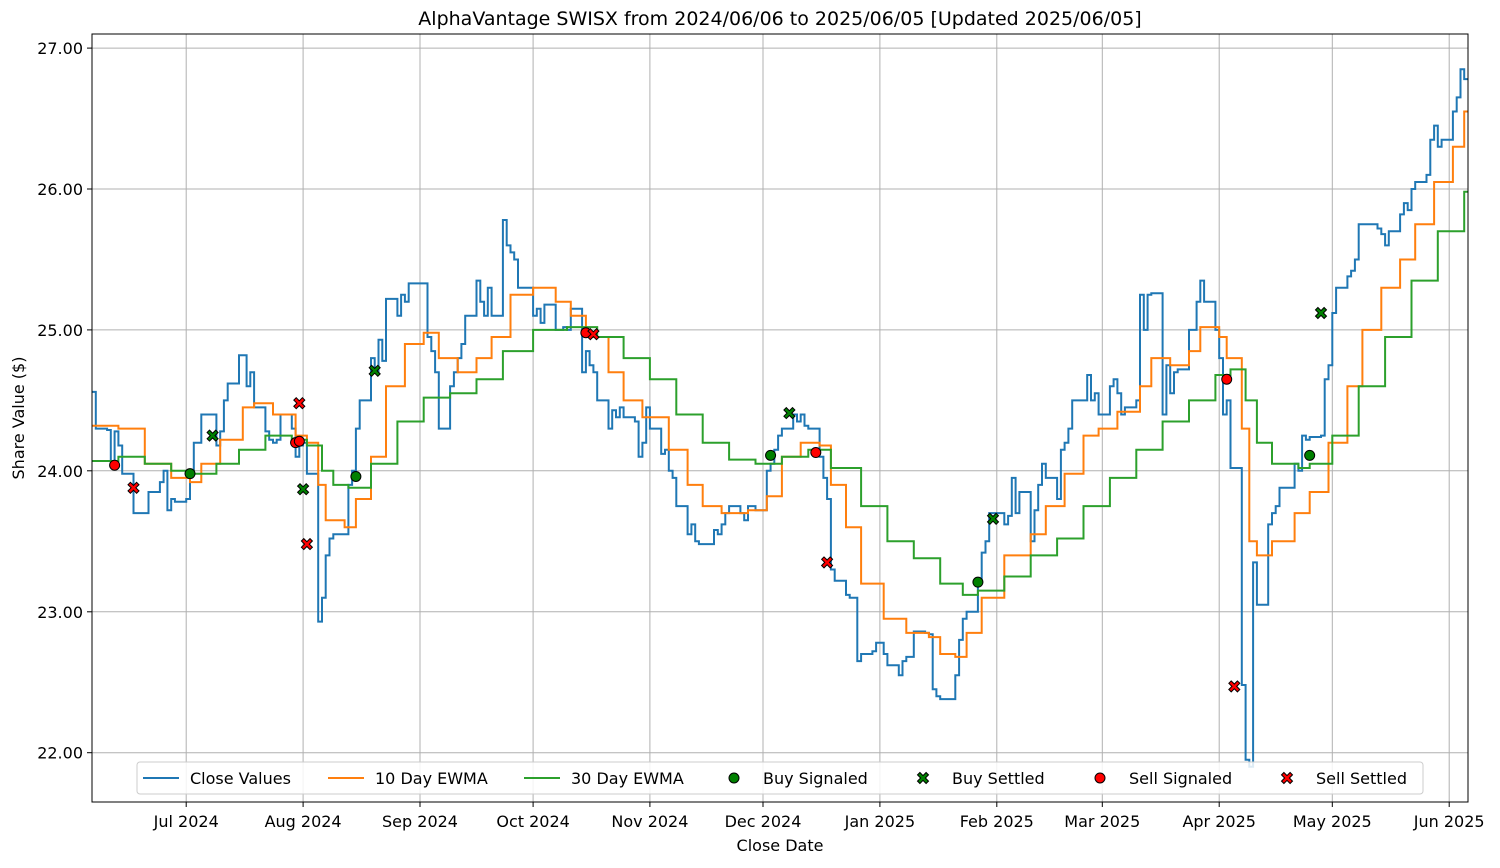 This screenshot has width=1500, height=868. I want to click on legend-entry-30-day-ewma: 30 Day EWMA, so click(604, 778).